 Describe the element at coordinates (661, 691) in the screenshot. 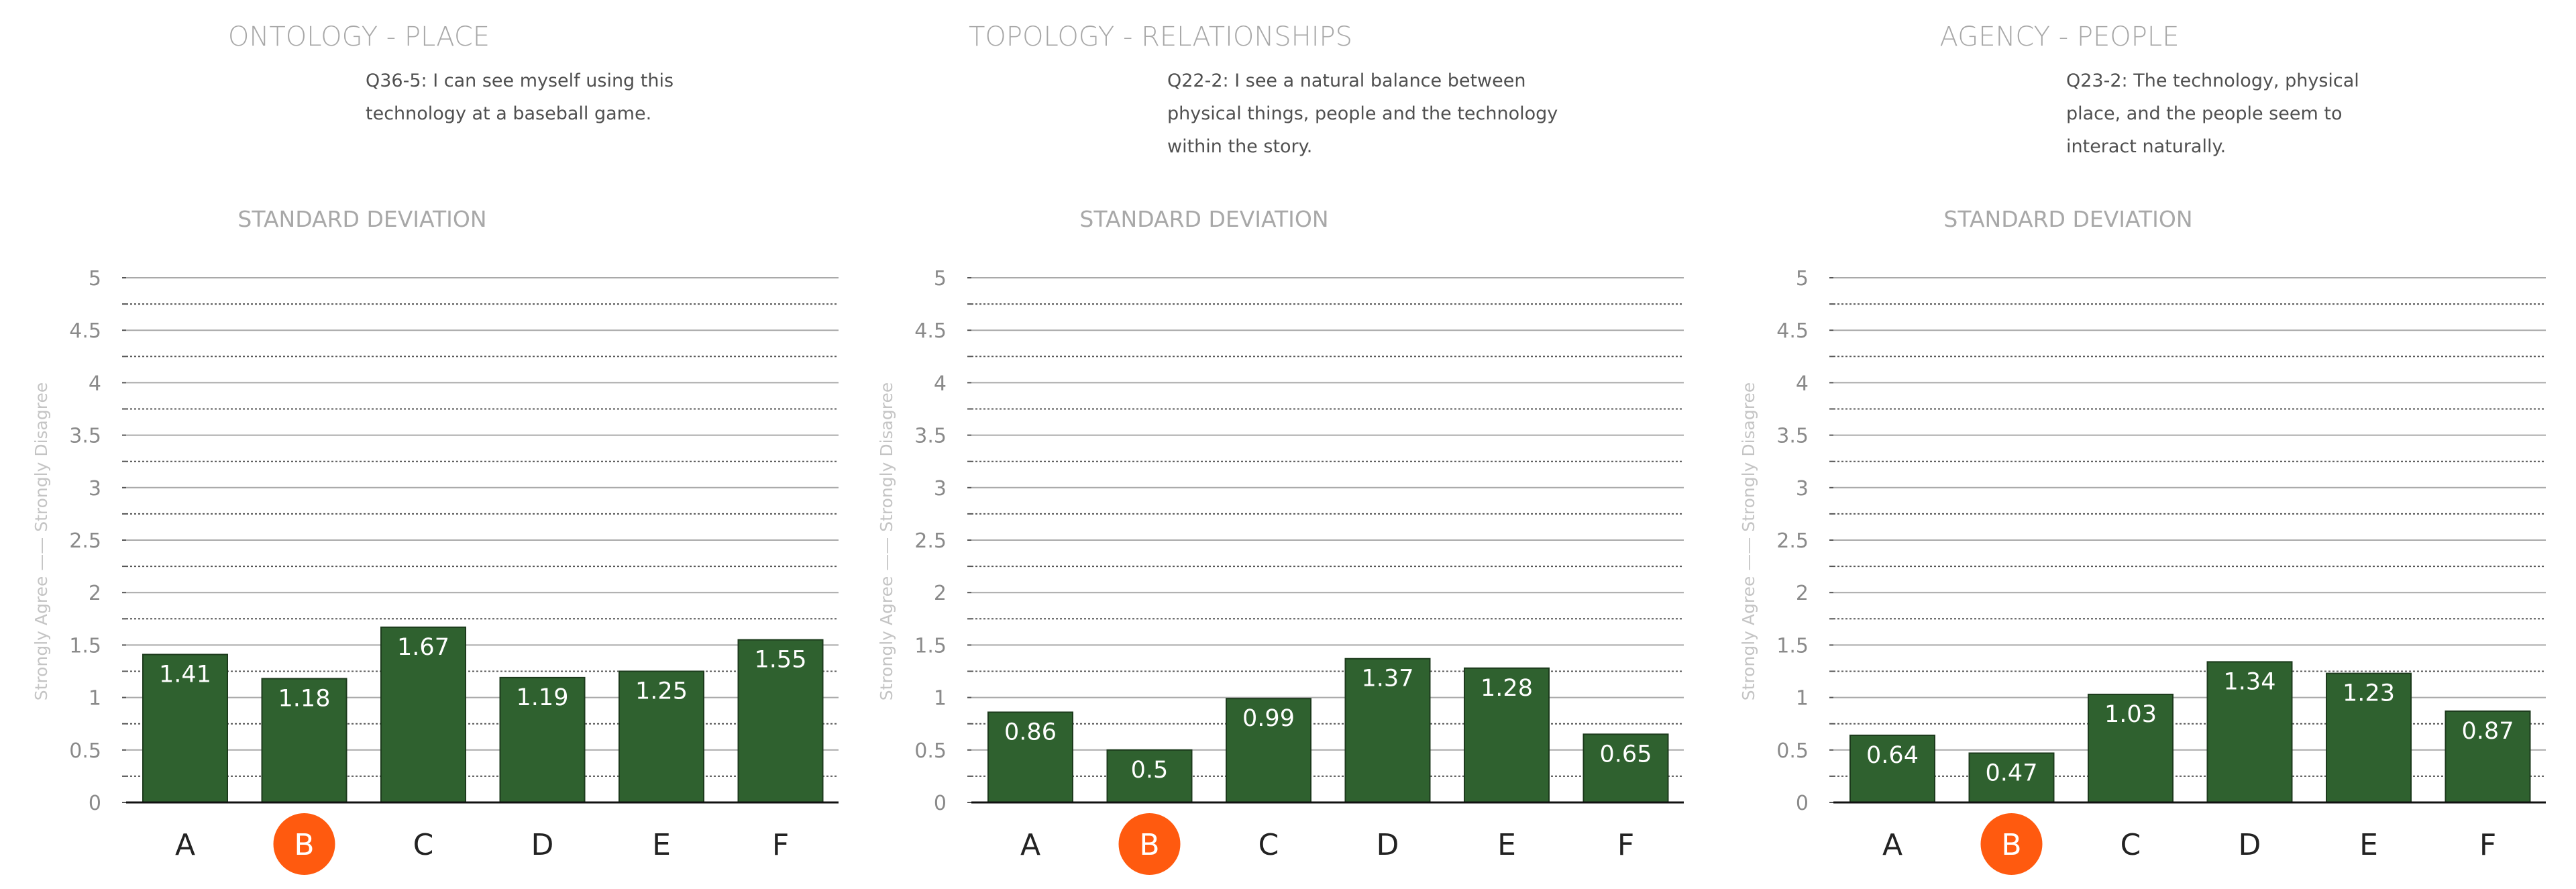

I see `bar-value-label: 1.25` at that location.